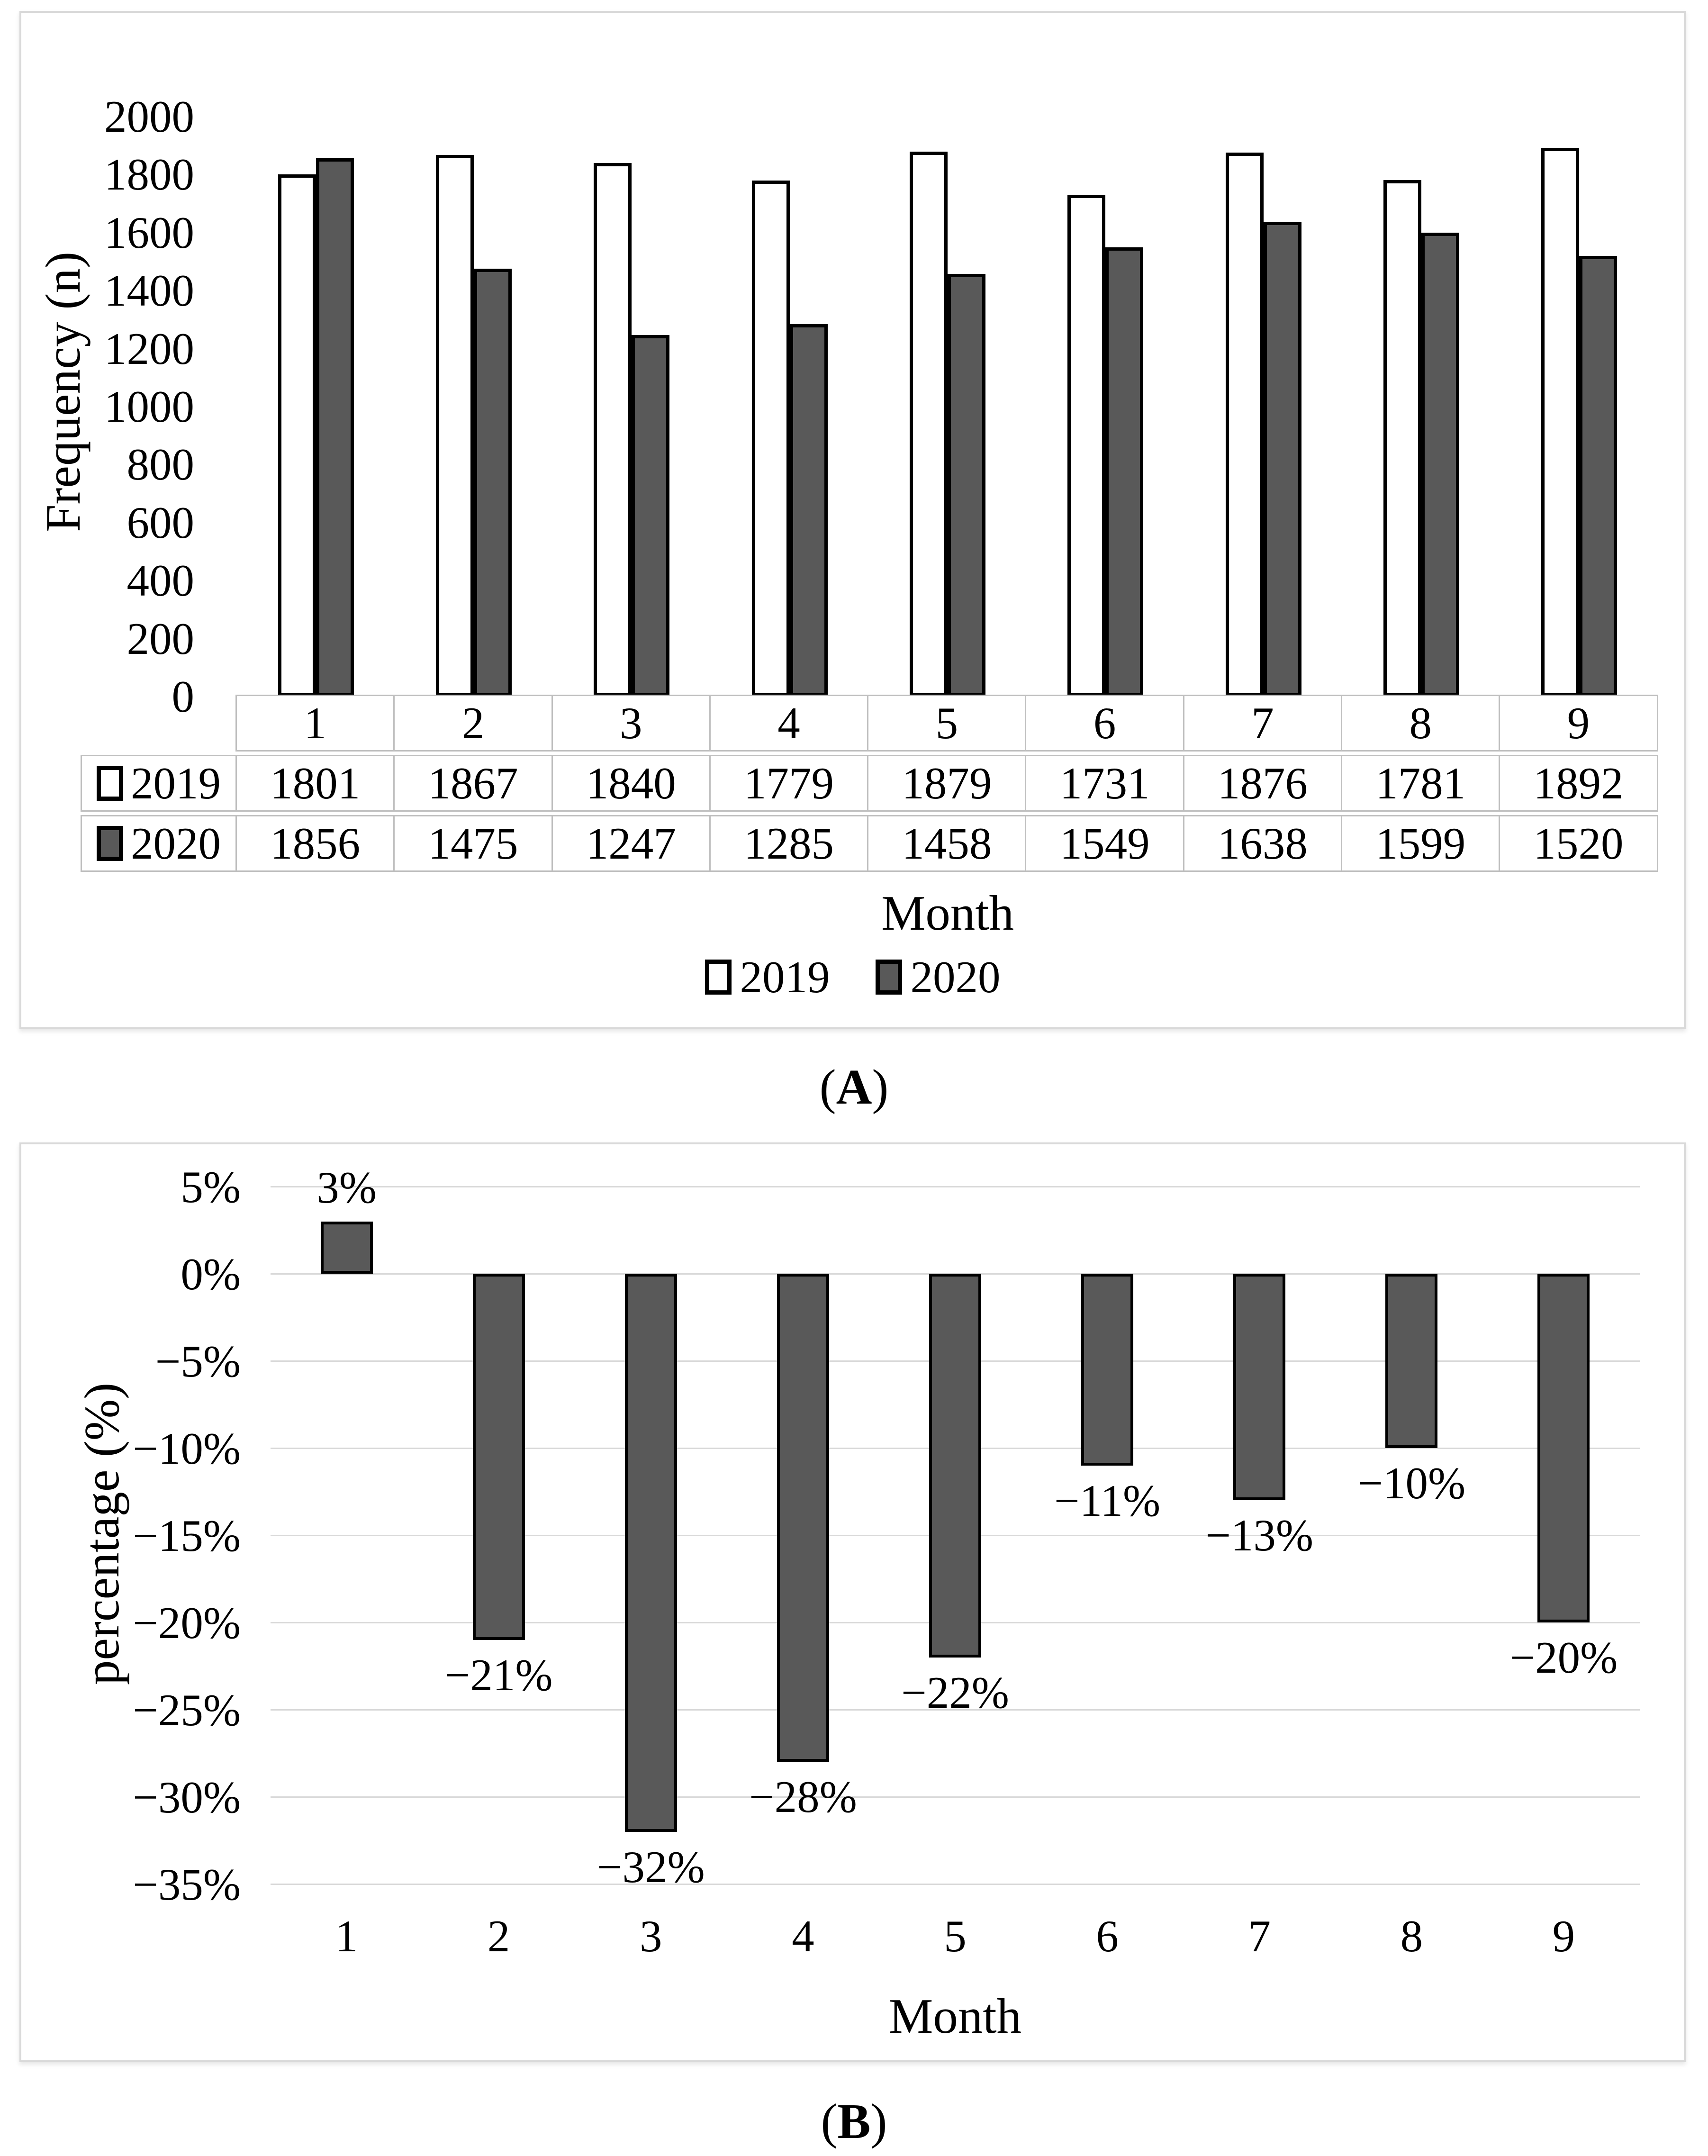 Image resolution: width=1708 pixels, height=2156 pixels. Describe the element at coordinates (1259, 1536) in the screenshot. I see `panel-b-data-label-month-7: −13%` at that location.